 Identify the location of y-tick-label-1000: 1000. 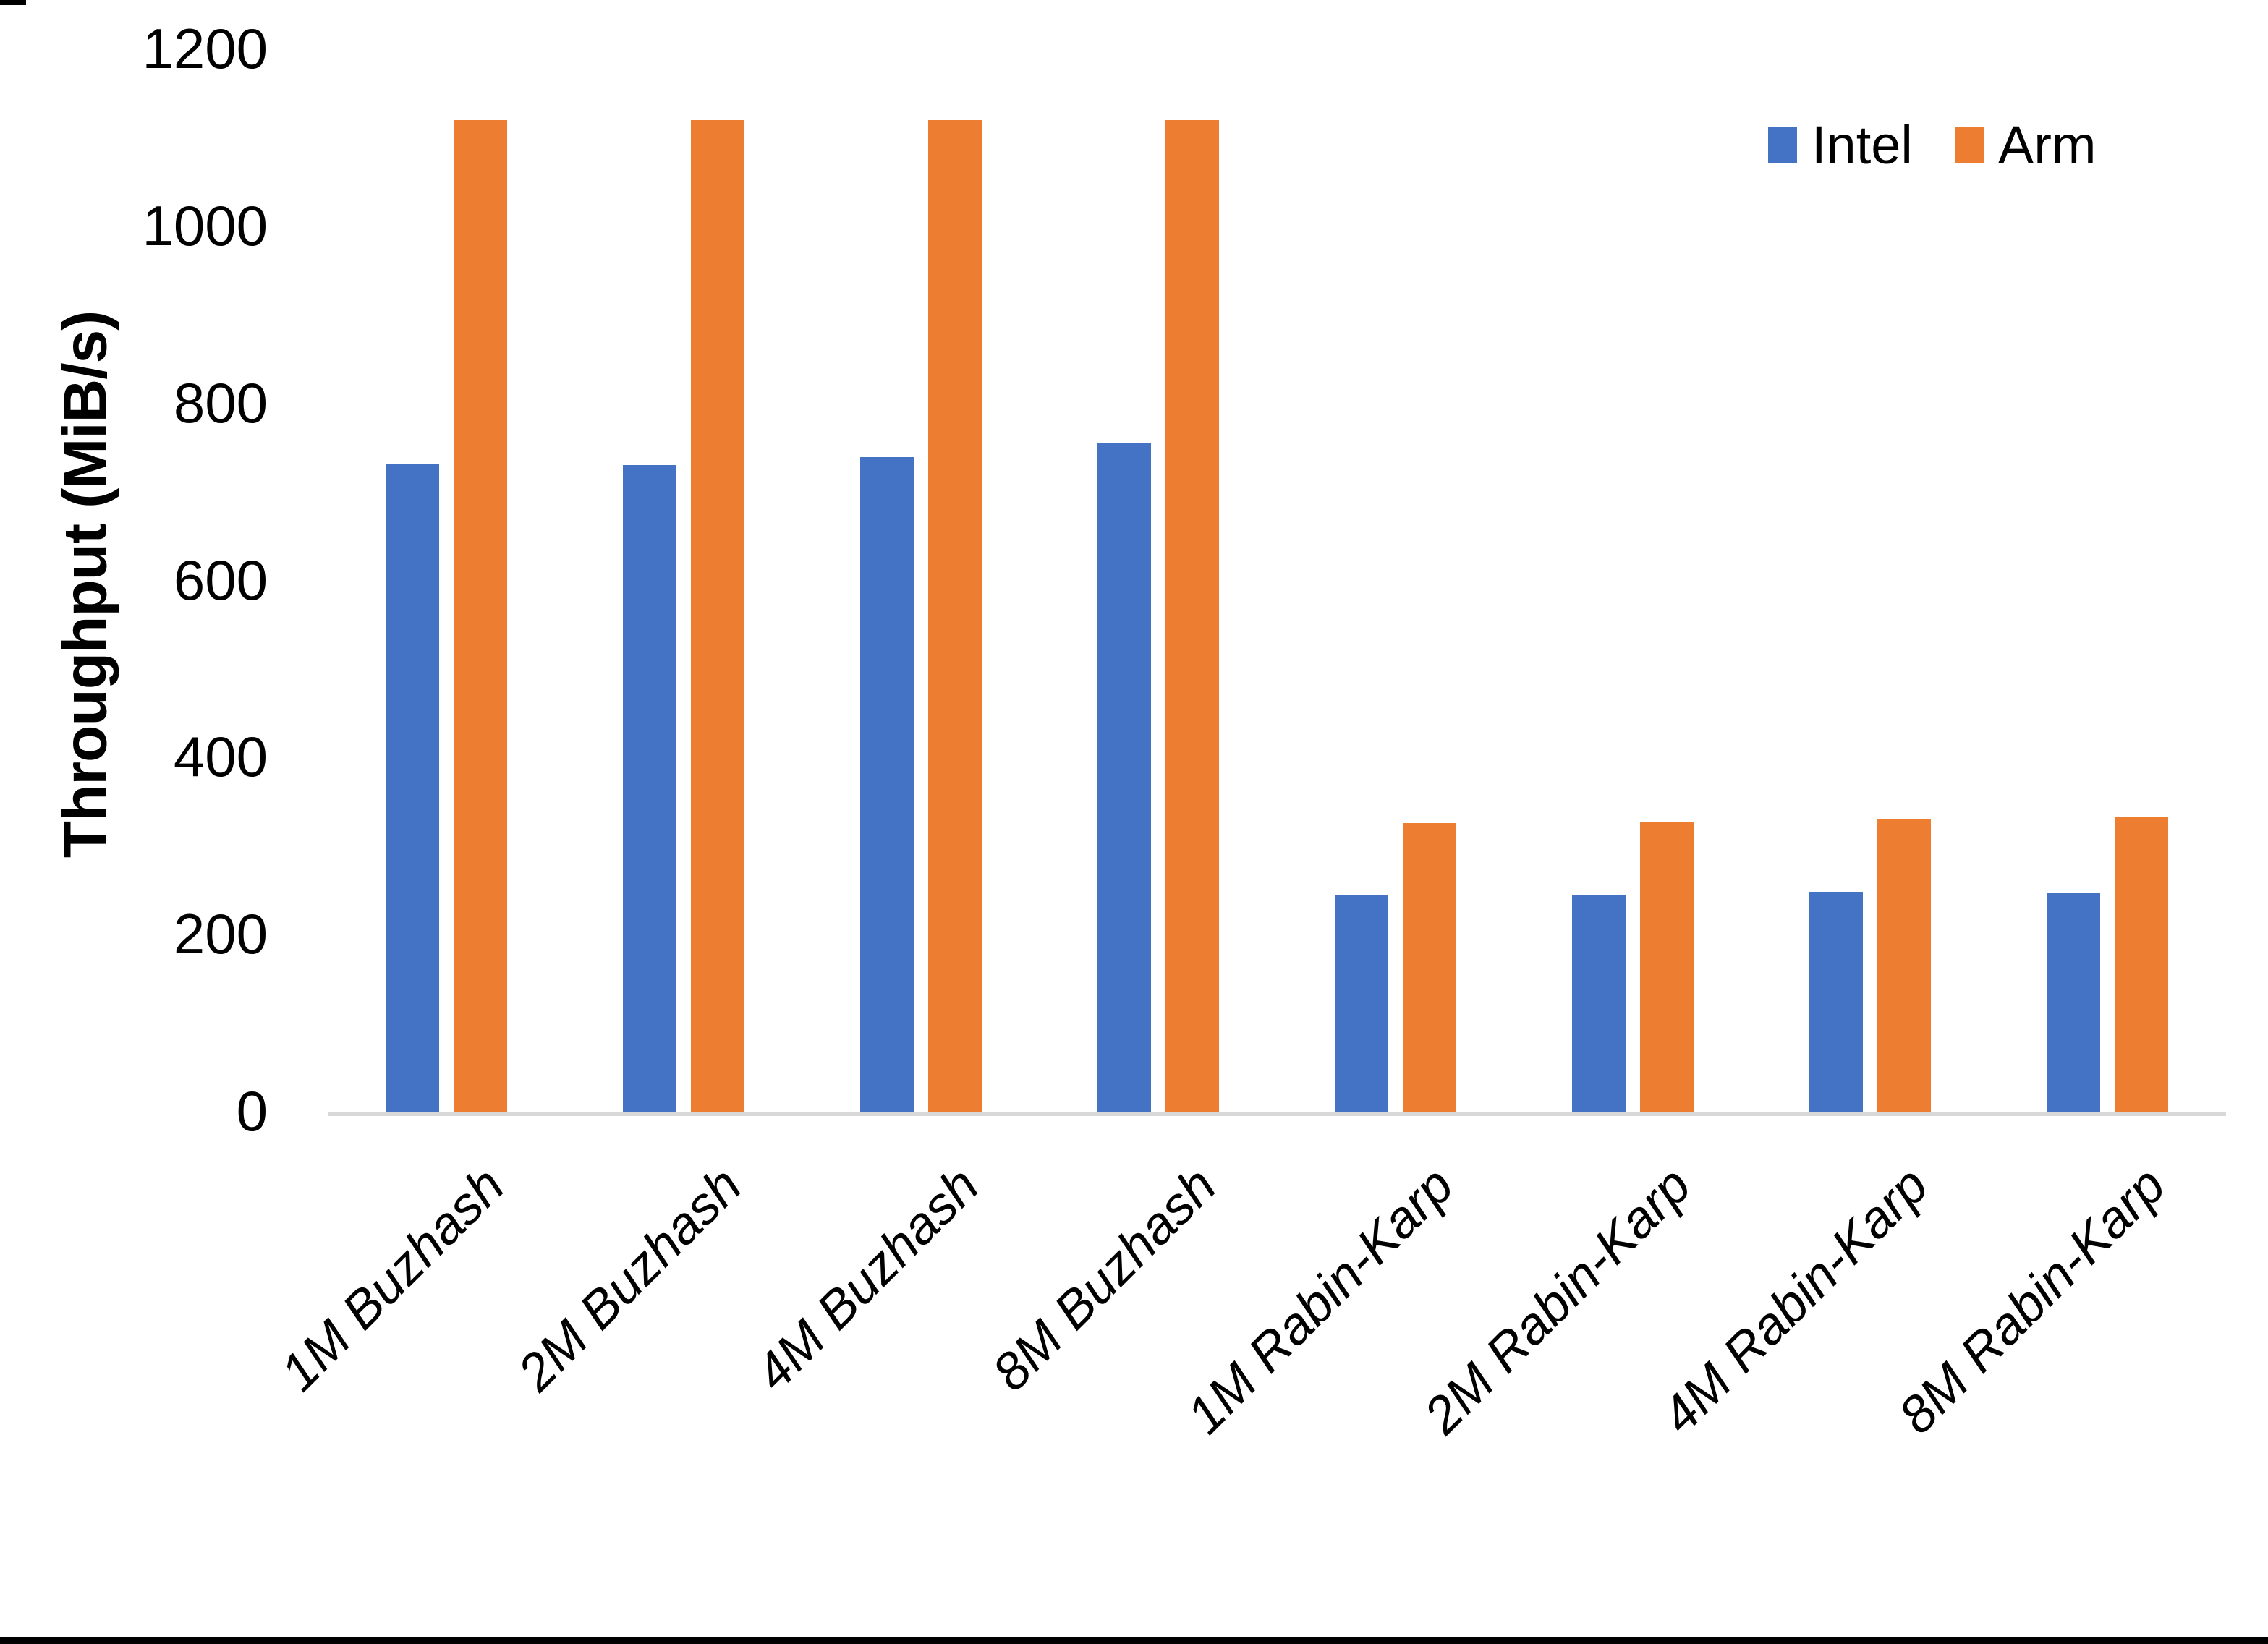
(205, 225).